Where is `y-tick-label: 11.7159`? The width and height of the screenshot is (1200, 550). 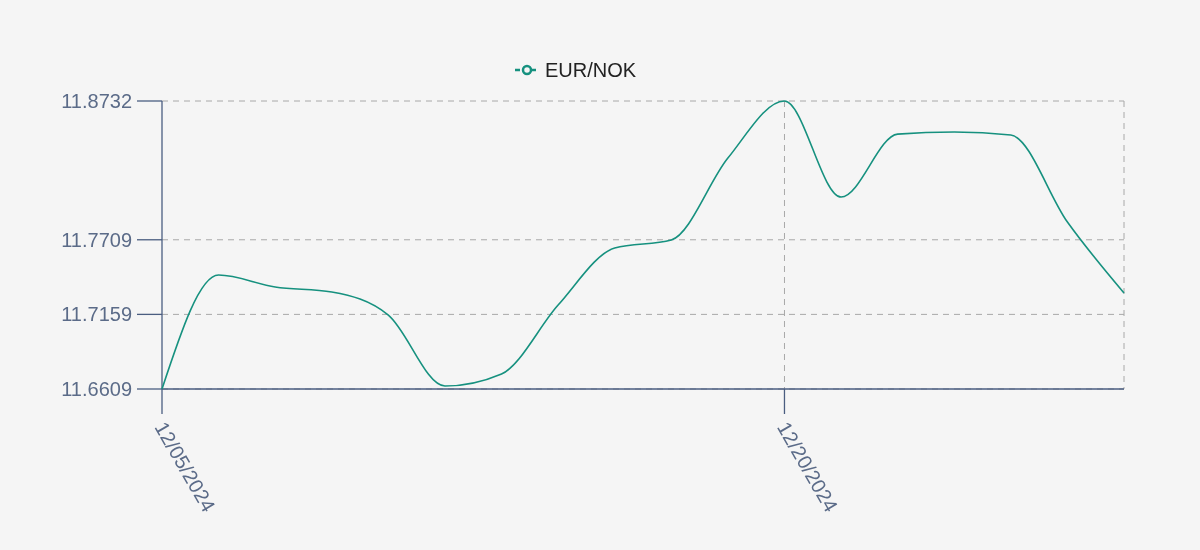
y-tick-label: 11.7159 is located at coordinates (96, 314).